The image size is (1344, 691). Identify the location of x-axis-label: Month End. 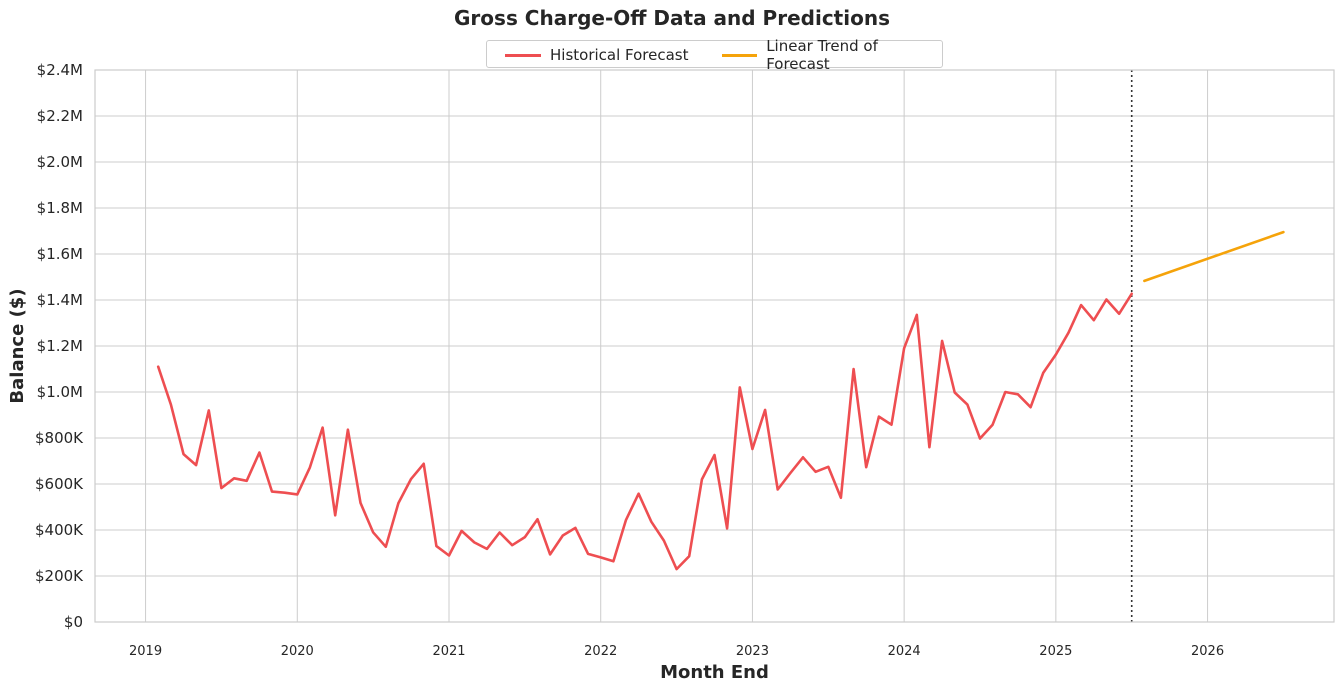
(714, 672).